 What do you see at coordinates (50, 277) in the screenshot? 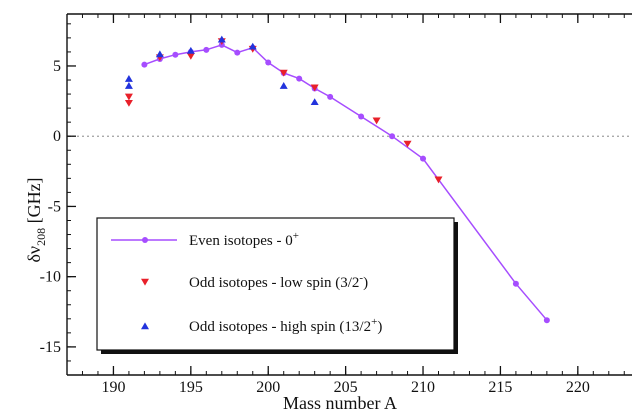
I see `y-tick-label: -10` at bounding box center [50, 277].